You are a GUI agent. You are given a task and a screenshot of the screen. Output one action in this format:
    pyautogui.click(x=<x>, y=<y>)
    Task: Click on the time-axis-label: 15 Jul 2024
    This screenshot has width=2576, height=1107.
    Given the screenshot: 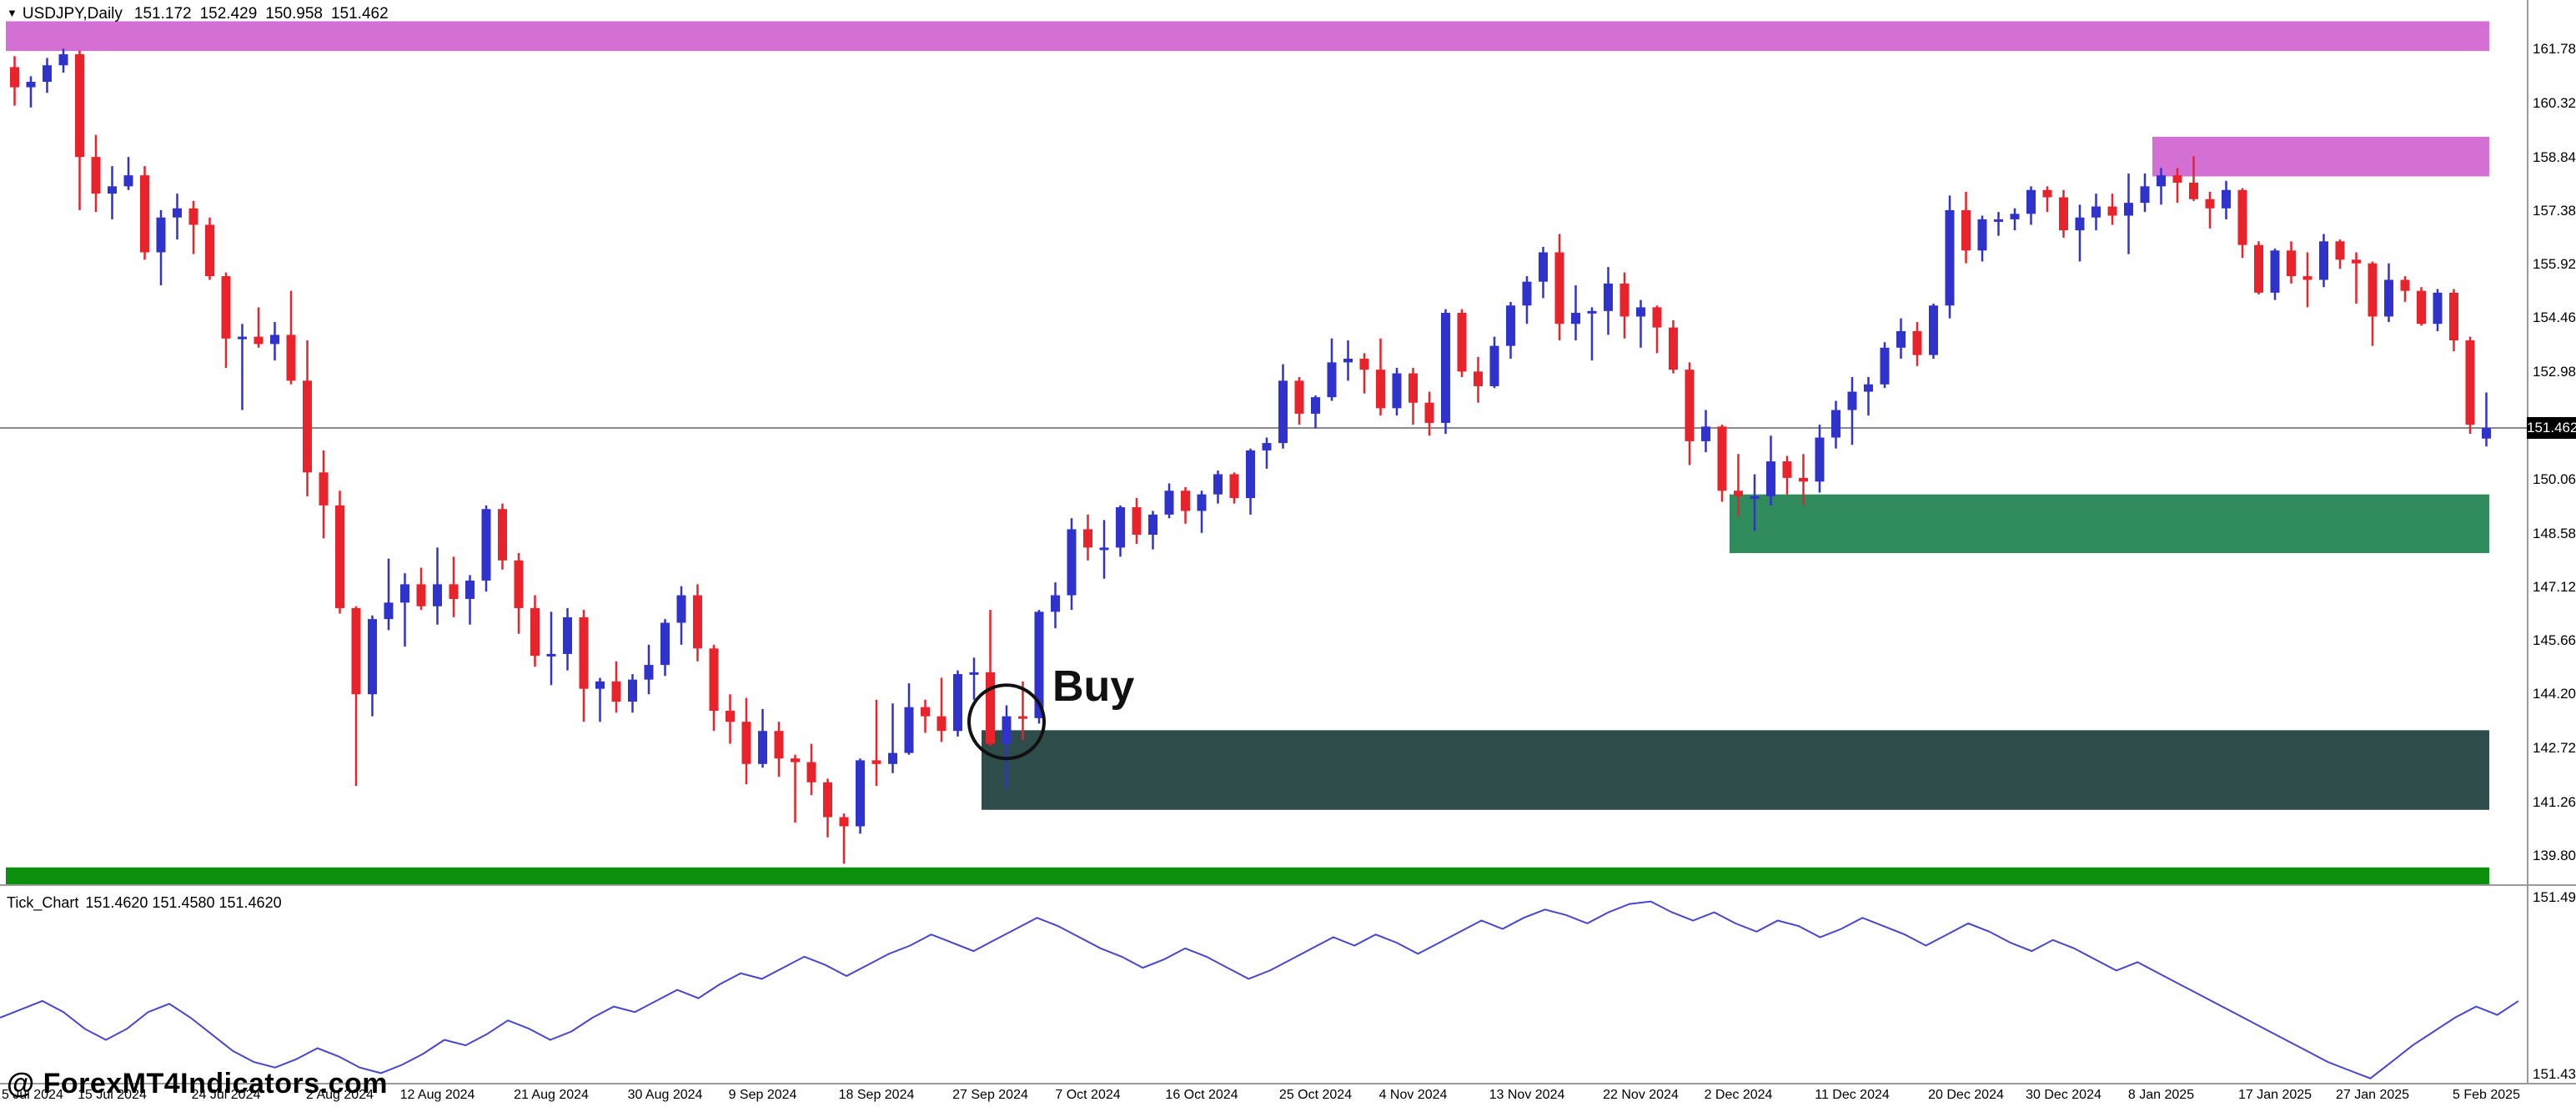 What is the action you would take?
    pyautogui.click(x=112, y=1095)
    